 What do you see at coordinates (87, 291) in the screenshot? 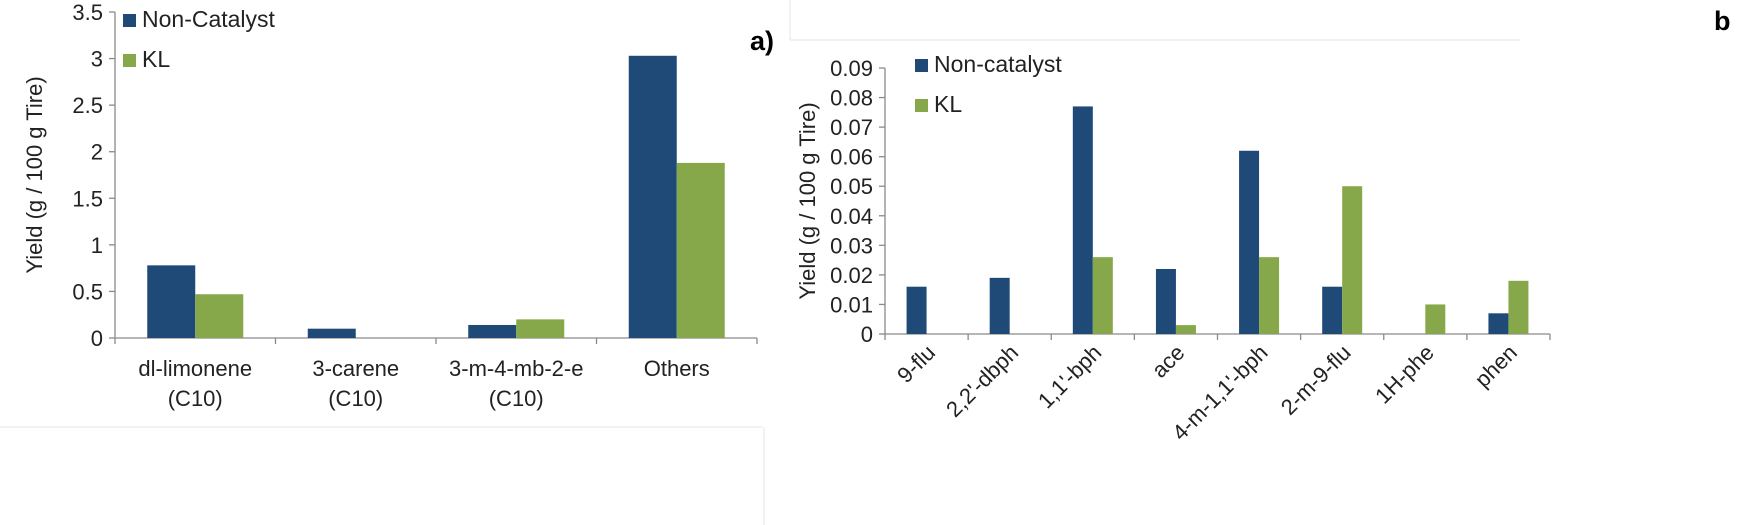
I see `y-tick-label: 0.5` at bounding box center [87, 291].